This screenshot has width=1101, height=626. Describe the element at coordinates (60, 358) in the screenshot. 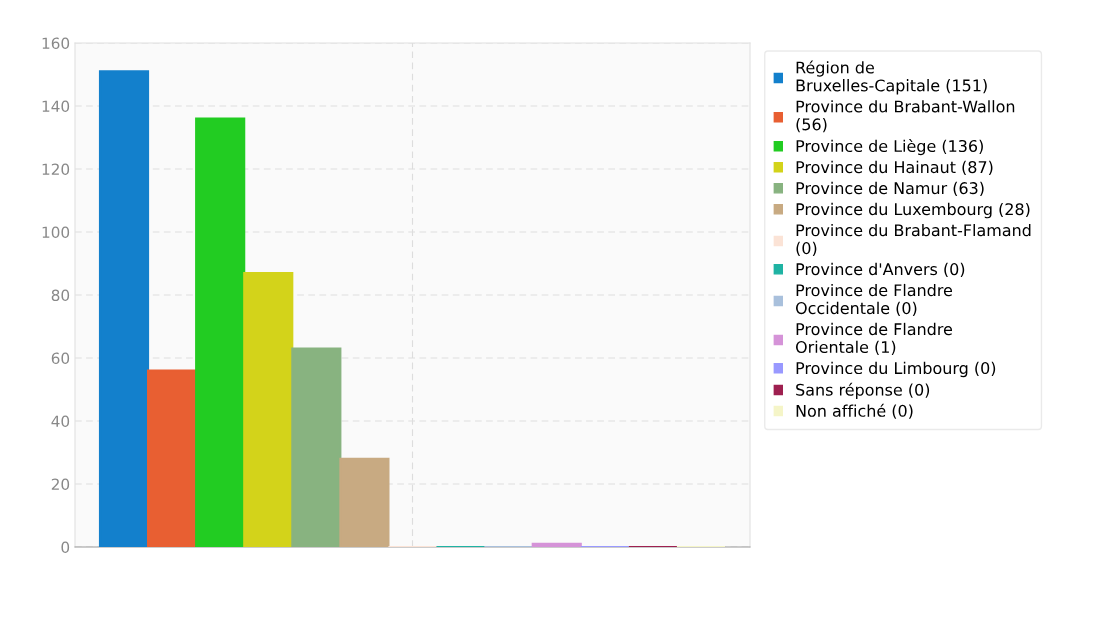

I see `y-tick-label: 60` at that location.